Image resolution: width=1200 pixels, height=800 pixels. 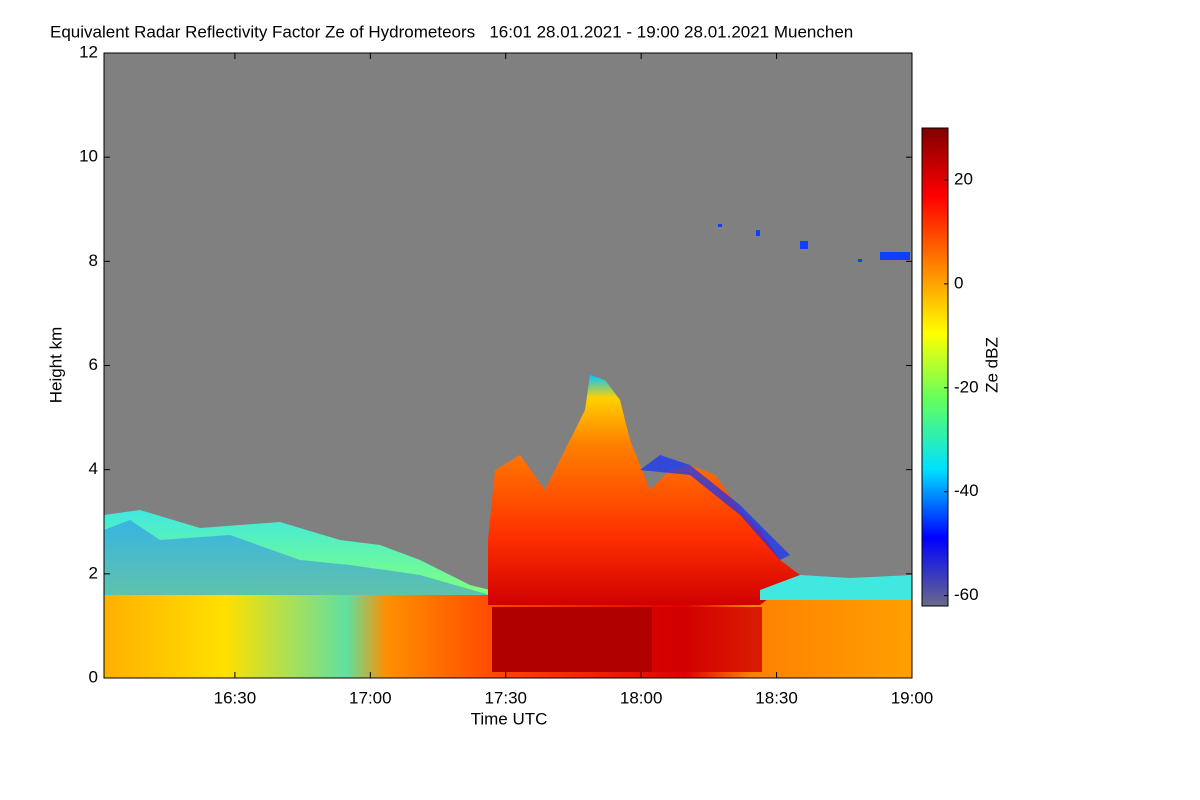 I want to click on y-tick-label: 12, so click(x=88, y=51).